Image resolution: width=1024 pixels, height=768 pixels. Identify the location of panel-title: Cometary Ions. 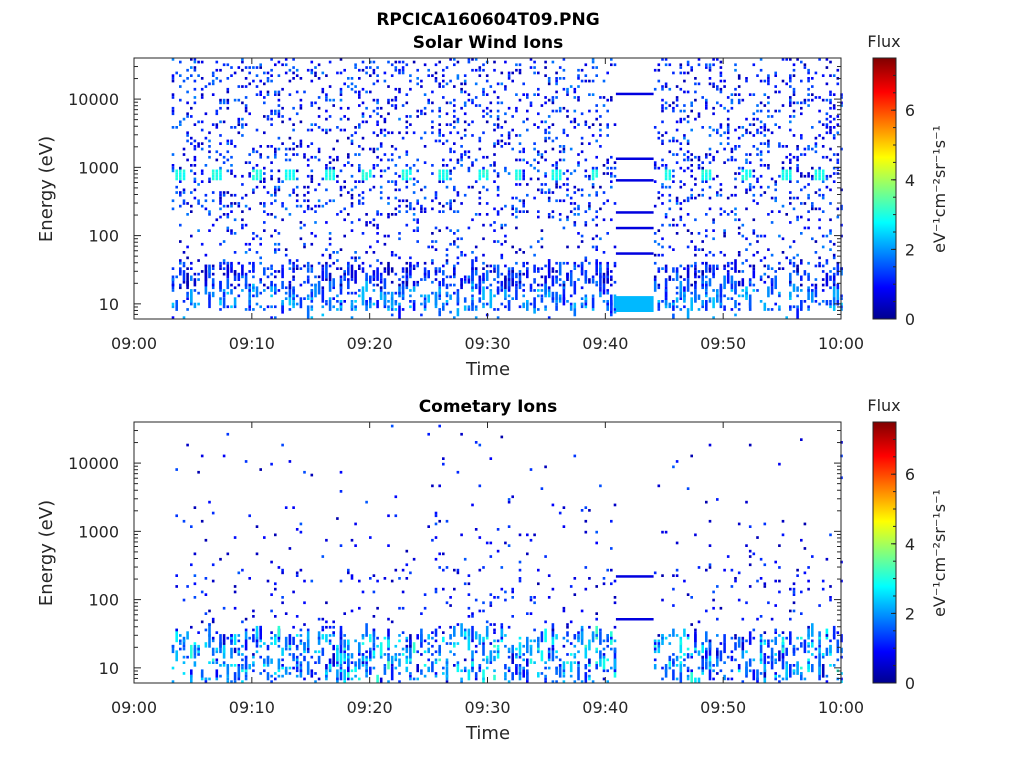
(488, 407).